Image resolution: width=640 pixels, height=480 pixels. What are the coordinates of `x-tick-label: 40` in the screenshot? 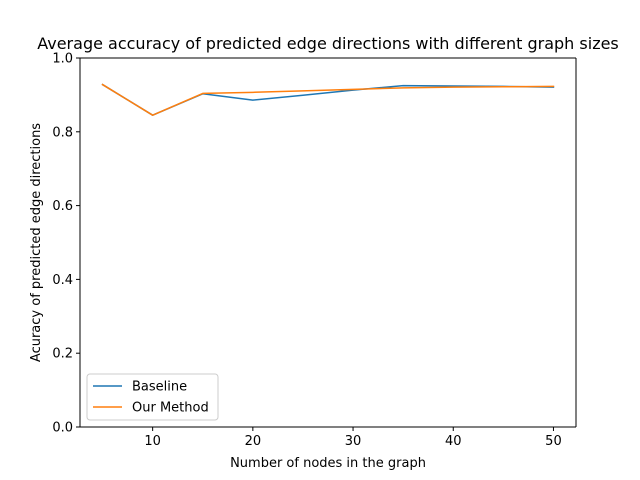 It's located at (453, 441).